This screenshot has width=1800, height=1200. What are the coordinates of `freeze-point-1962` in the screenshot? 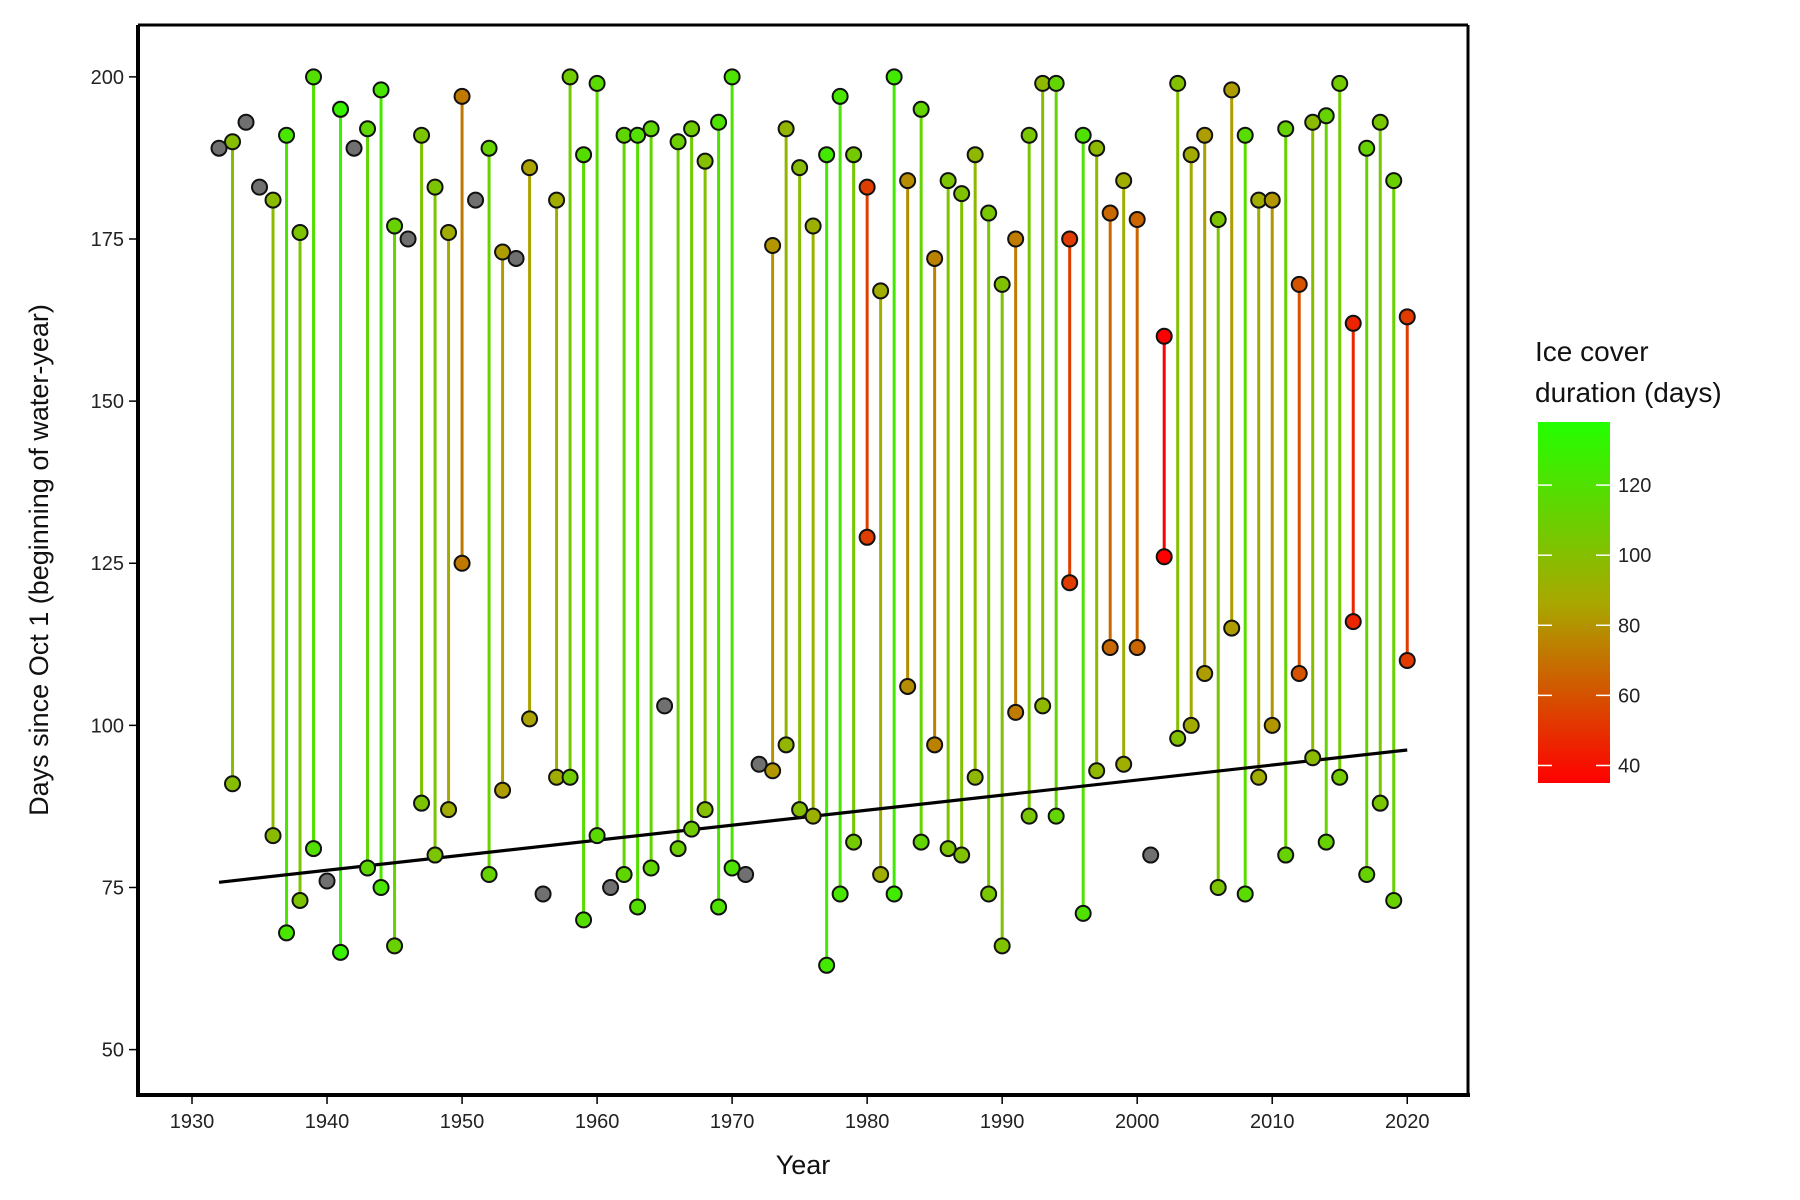 It's located at (624, 875).